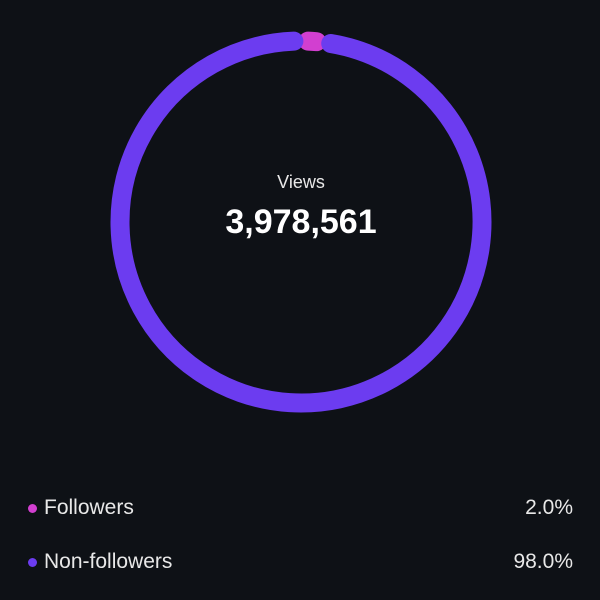  I want to click on legend-label: Non-followers, so click(108, 561).